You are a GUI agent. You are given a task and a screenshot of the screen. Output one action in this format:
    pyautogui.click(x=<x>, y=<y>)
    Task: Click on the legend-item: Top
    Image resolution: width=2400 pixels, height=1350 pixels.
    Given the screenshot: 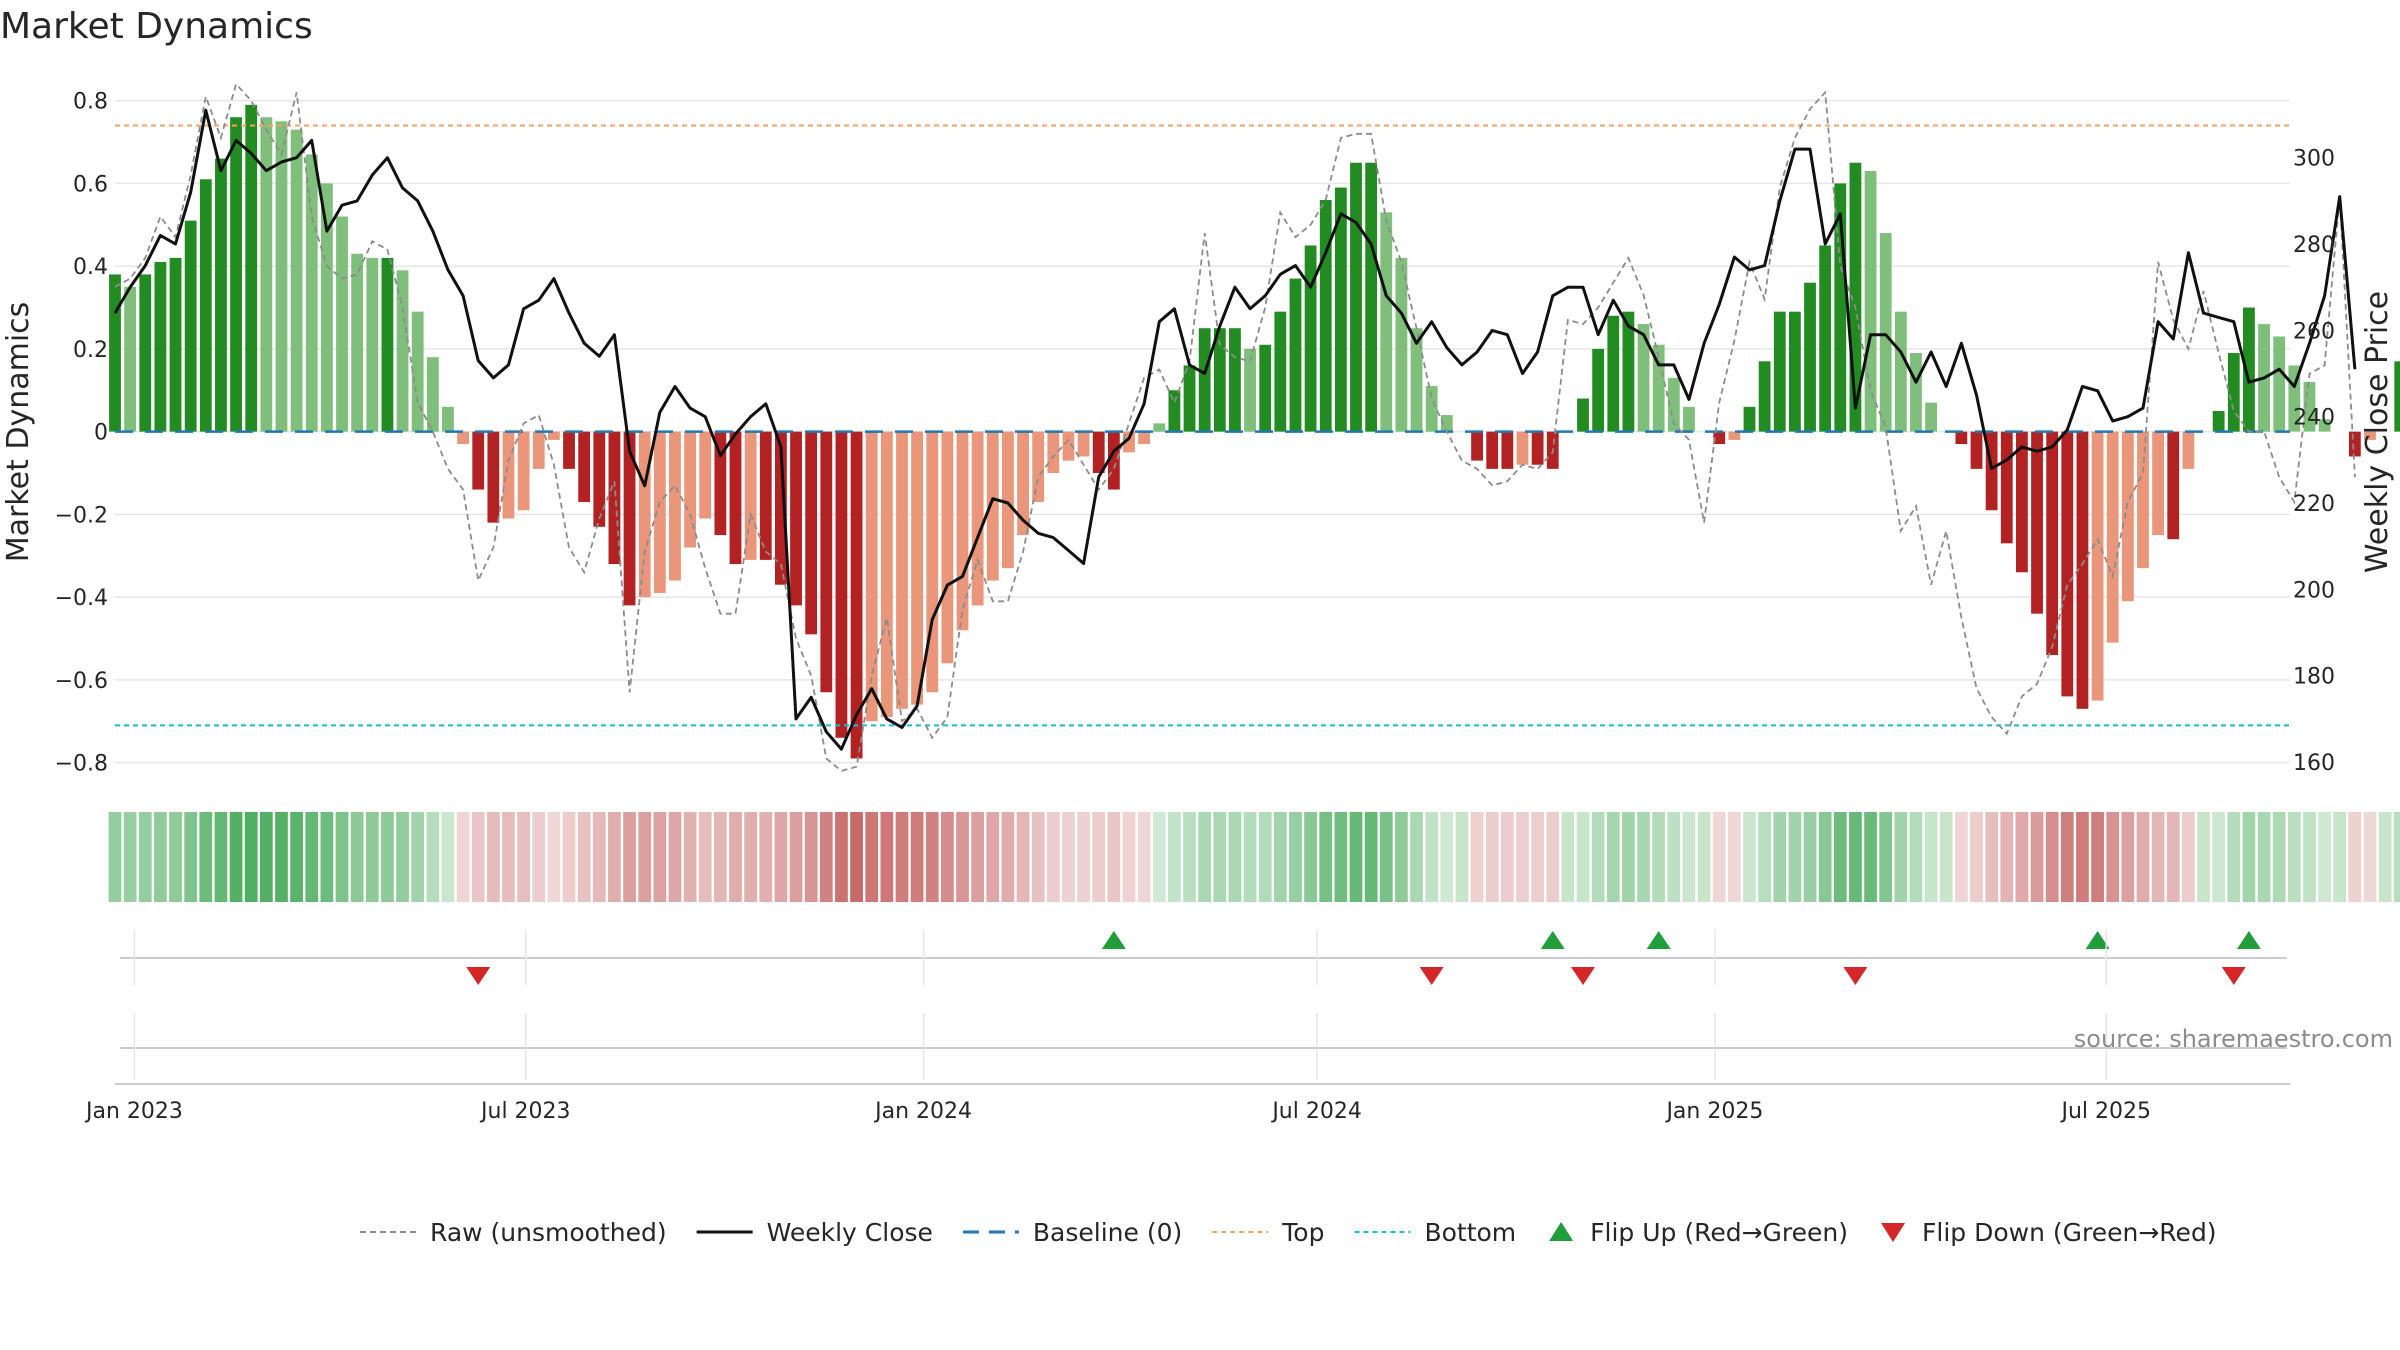 What is the action you would take?
    pyautogui.click(x=1268, y=1232)
    